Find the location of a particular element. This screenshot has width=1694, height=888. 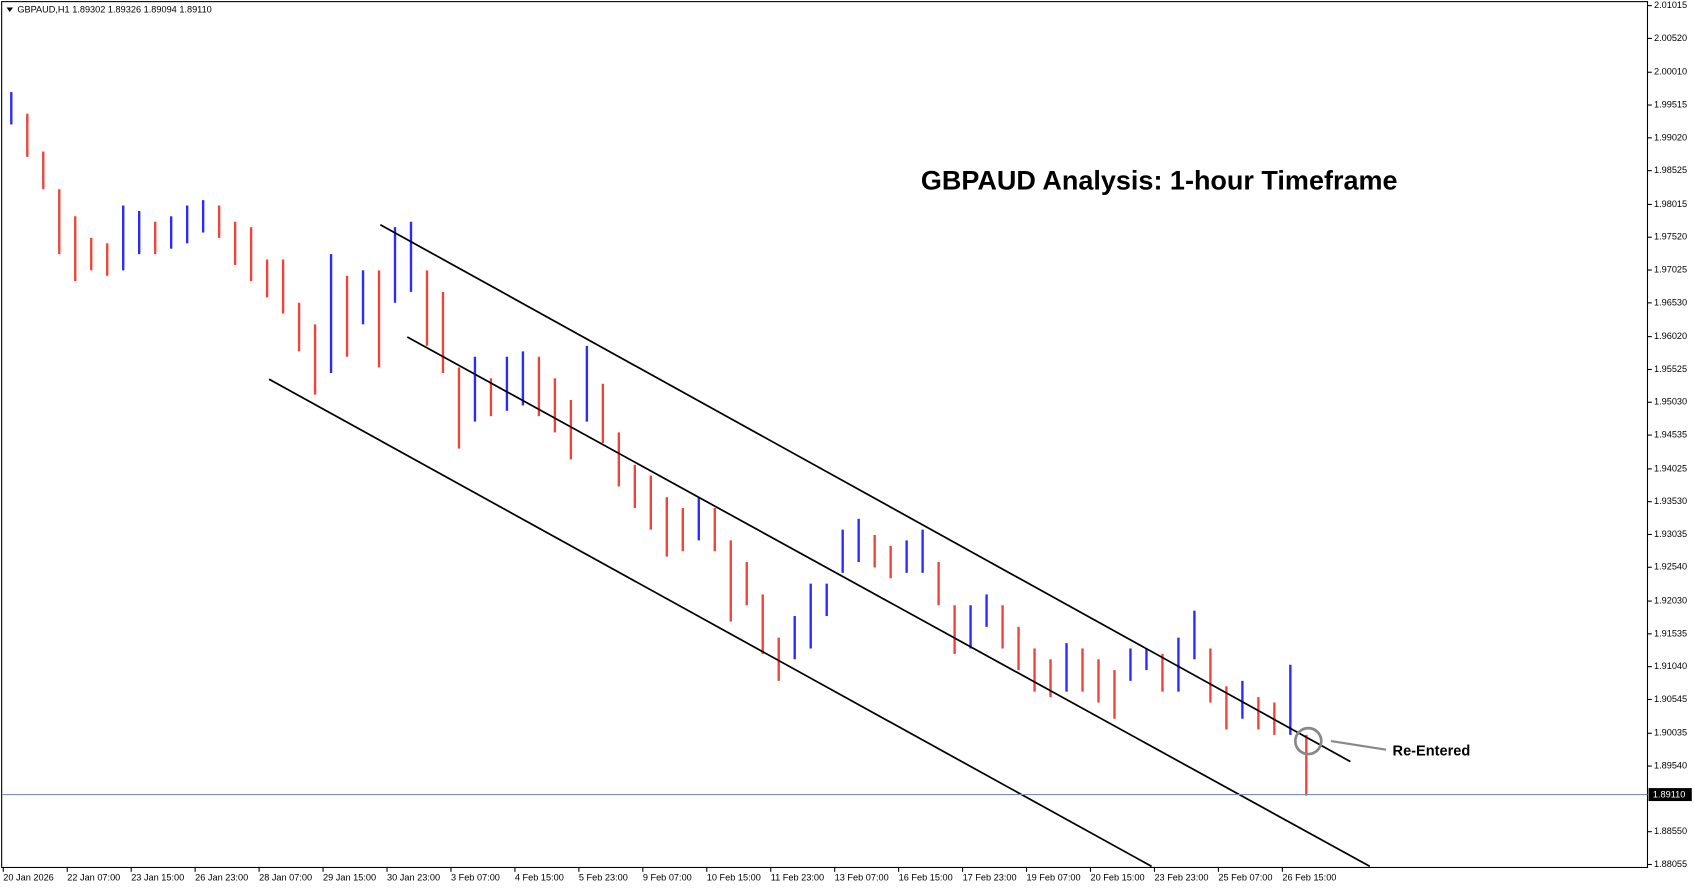

y-tick-label: 1.98015 is located at coordinates (1670, 204).